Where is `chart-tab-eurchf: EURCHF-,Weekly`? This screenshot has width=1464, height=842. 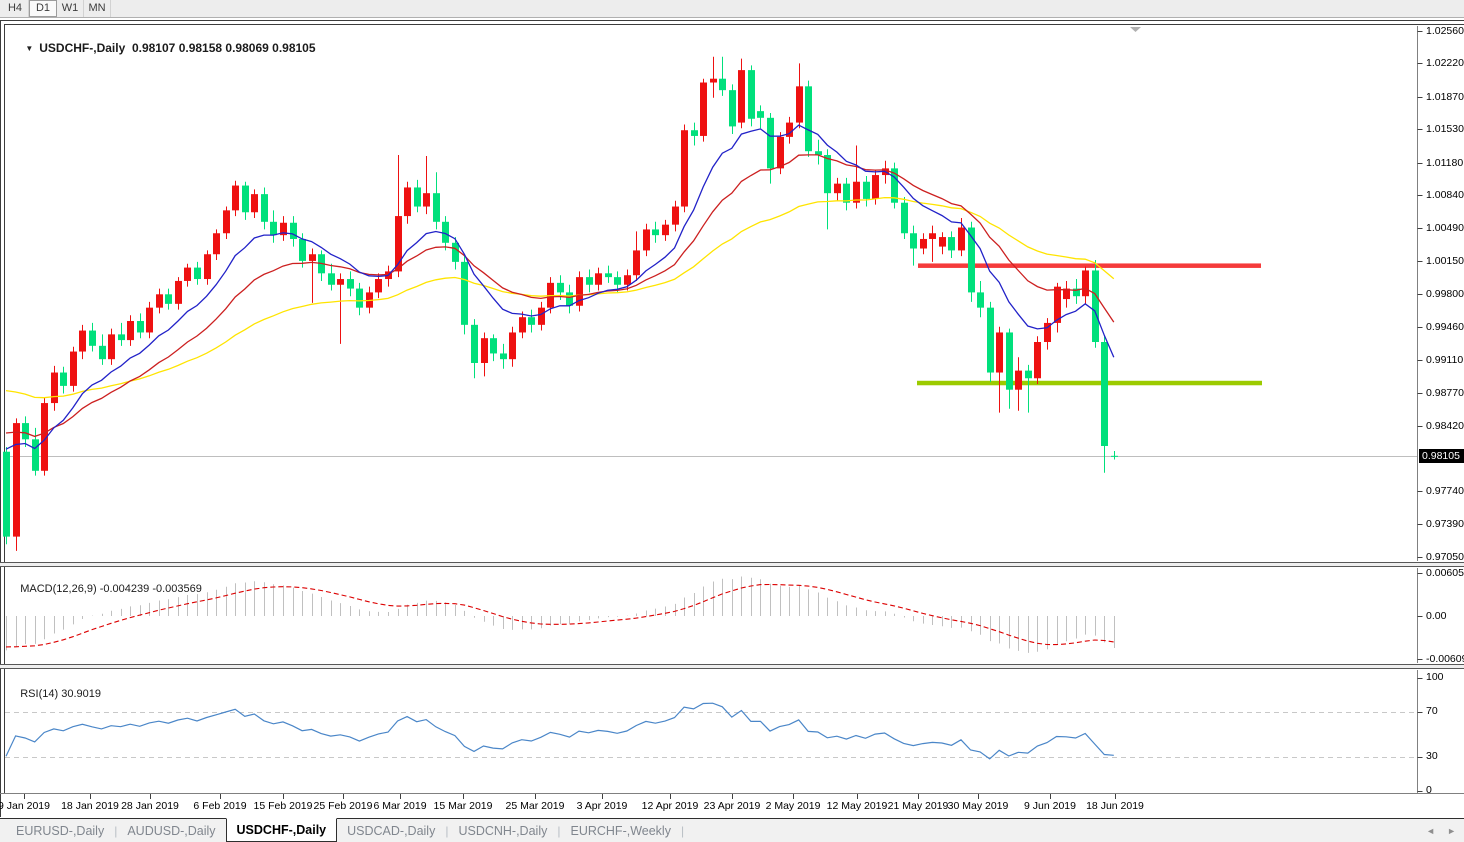
chart-tab-eurchf: EURCHF-,Weekly is located at coordinates (620, 830).